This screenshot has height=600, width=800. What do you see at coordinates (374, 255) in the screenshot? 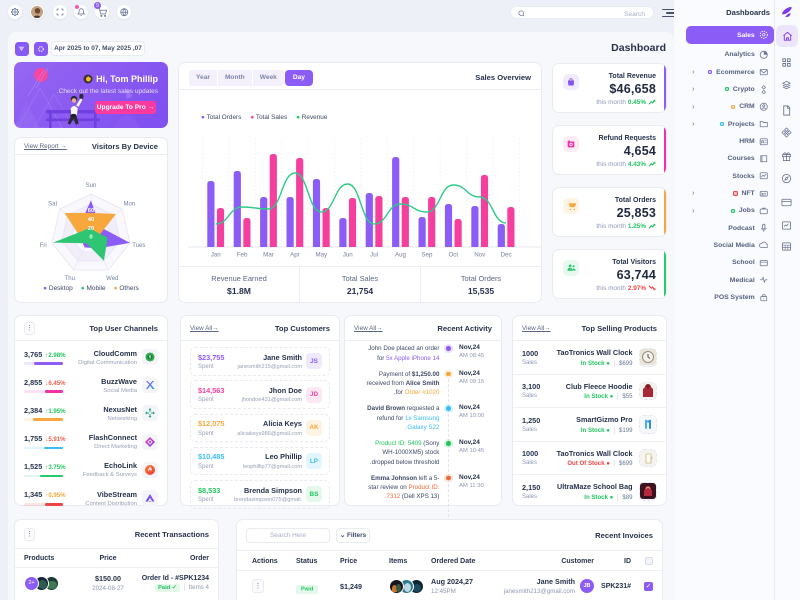
I see `svg-text: Jul` at bounding box center [374, 255].